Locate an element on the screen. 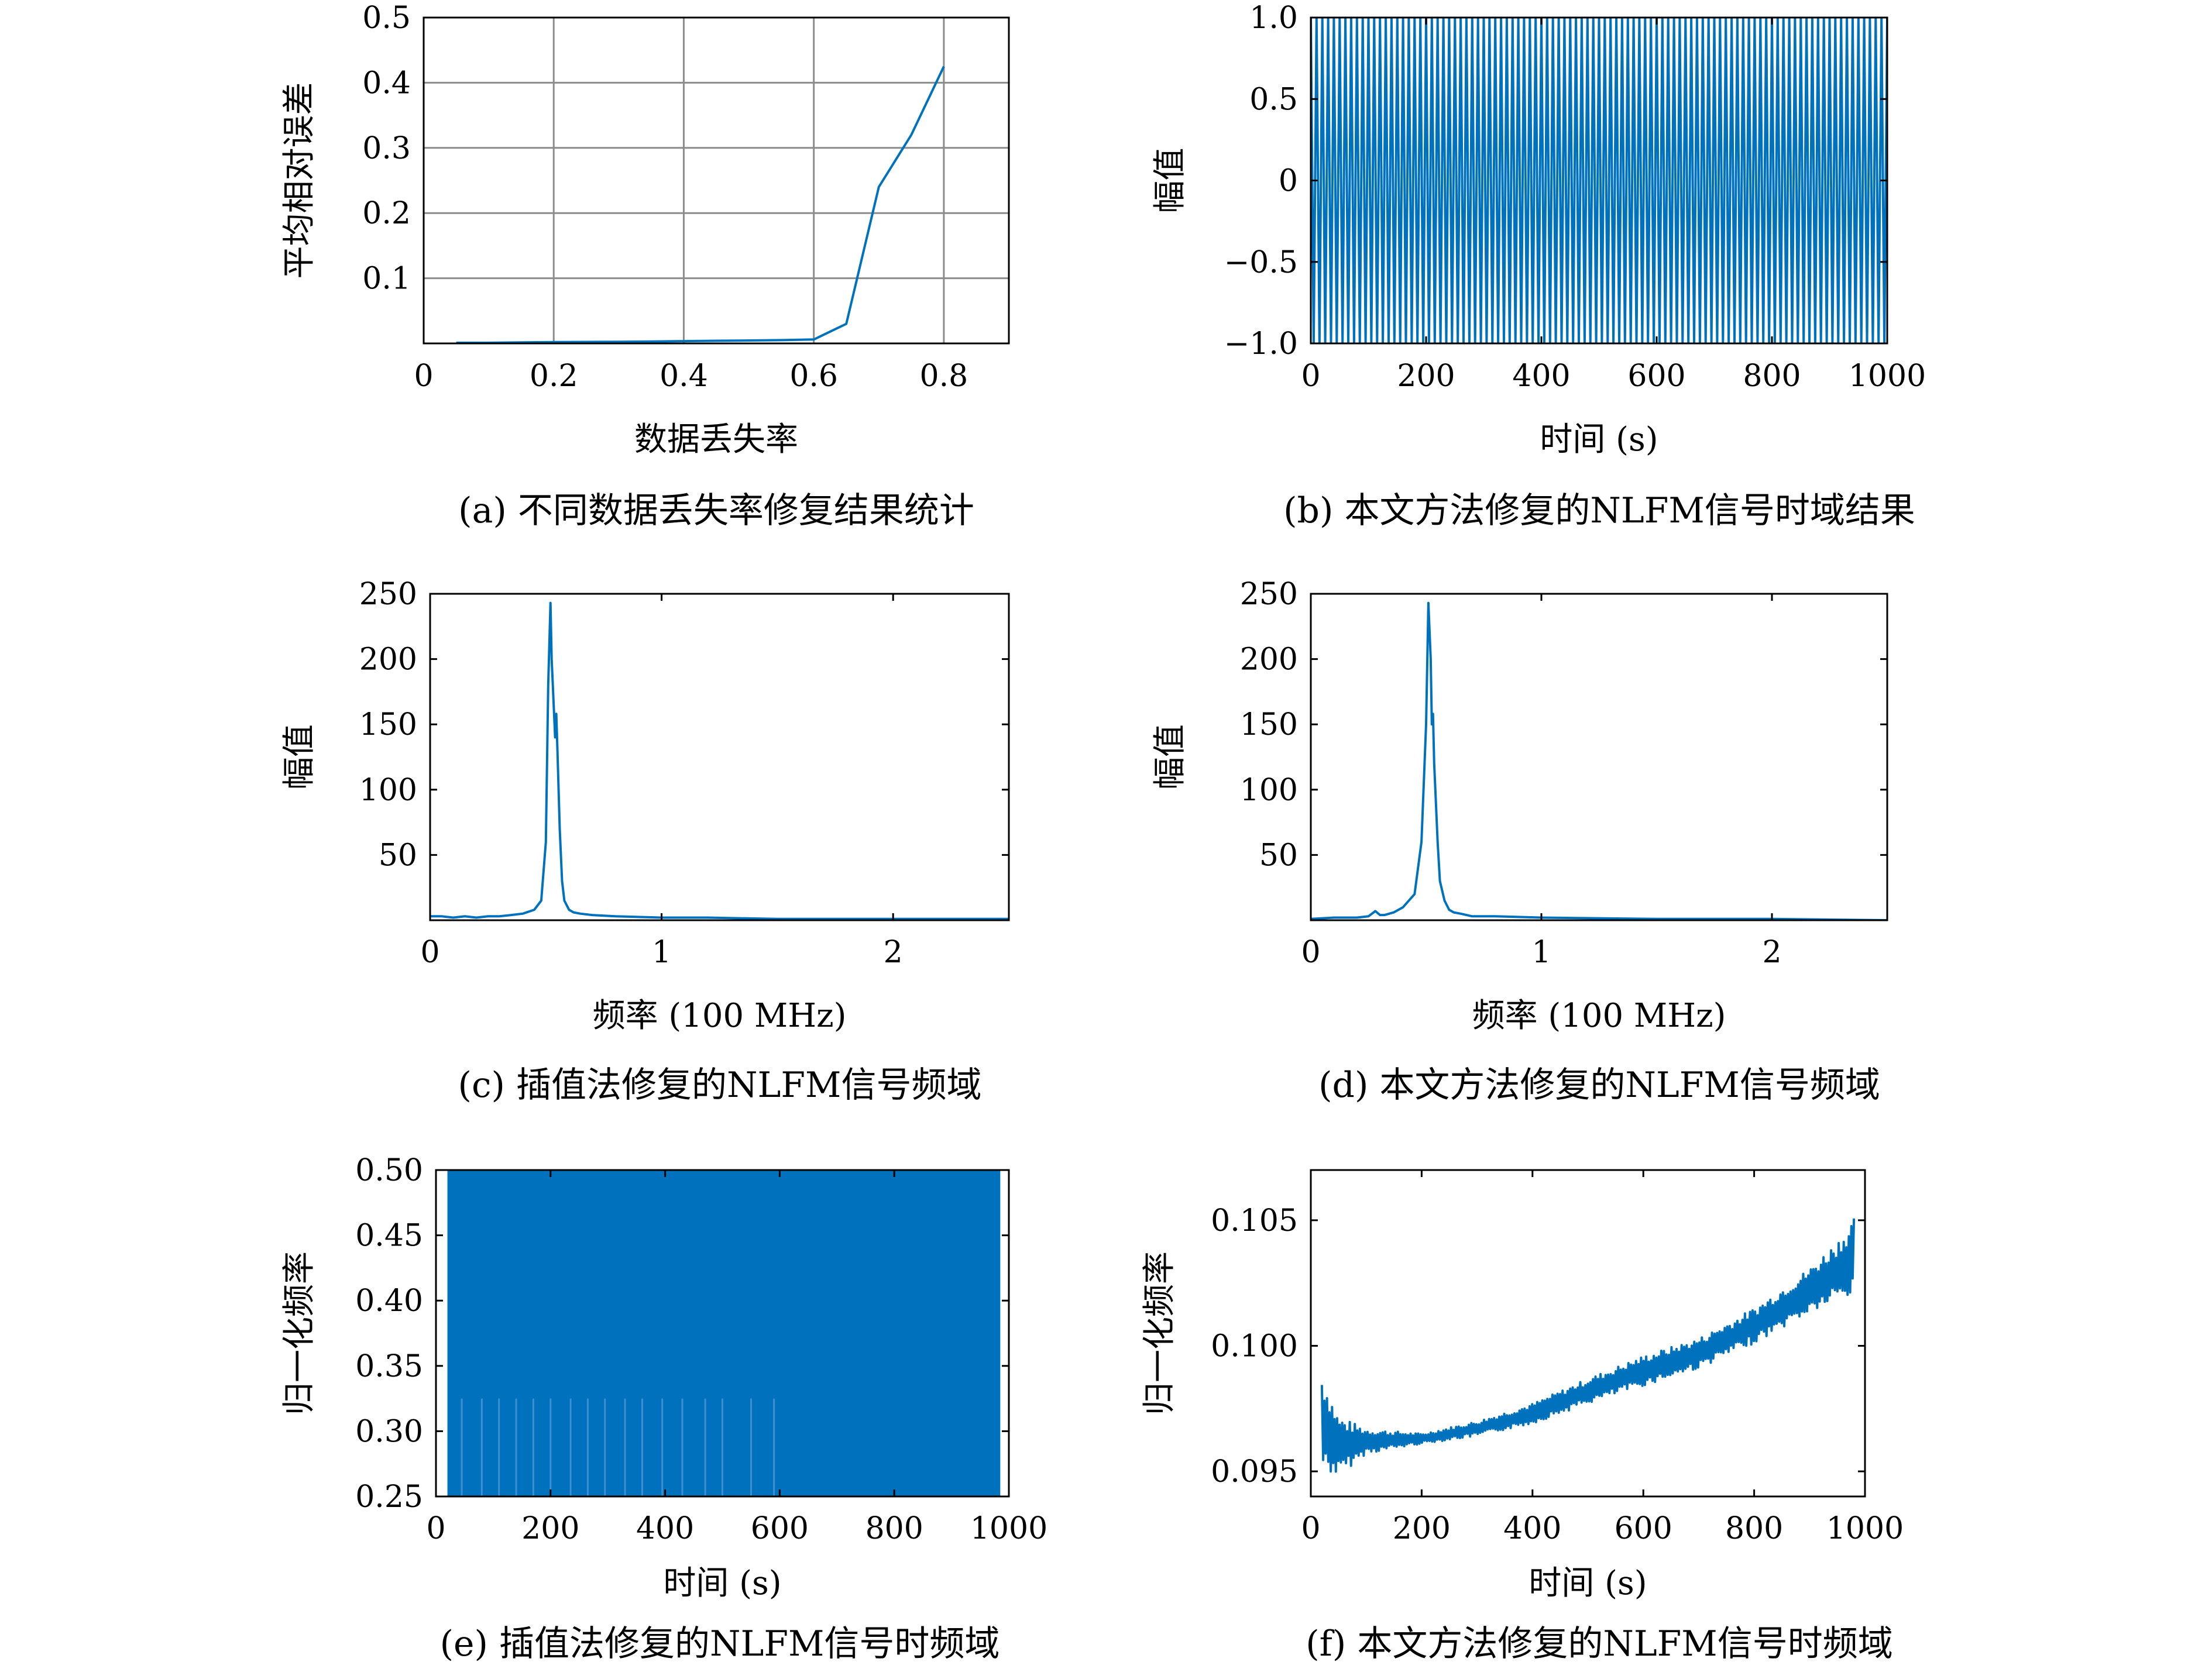  y-tick-label-0: −1.0 is located at coordinates (1261, 344).